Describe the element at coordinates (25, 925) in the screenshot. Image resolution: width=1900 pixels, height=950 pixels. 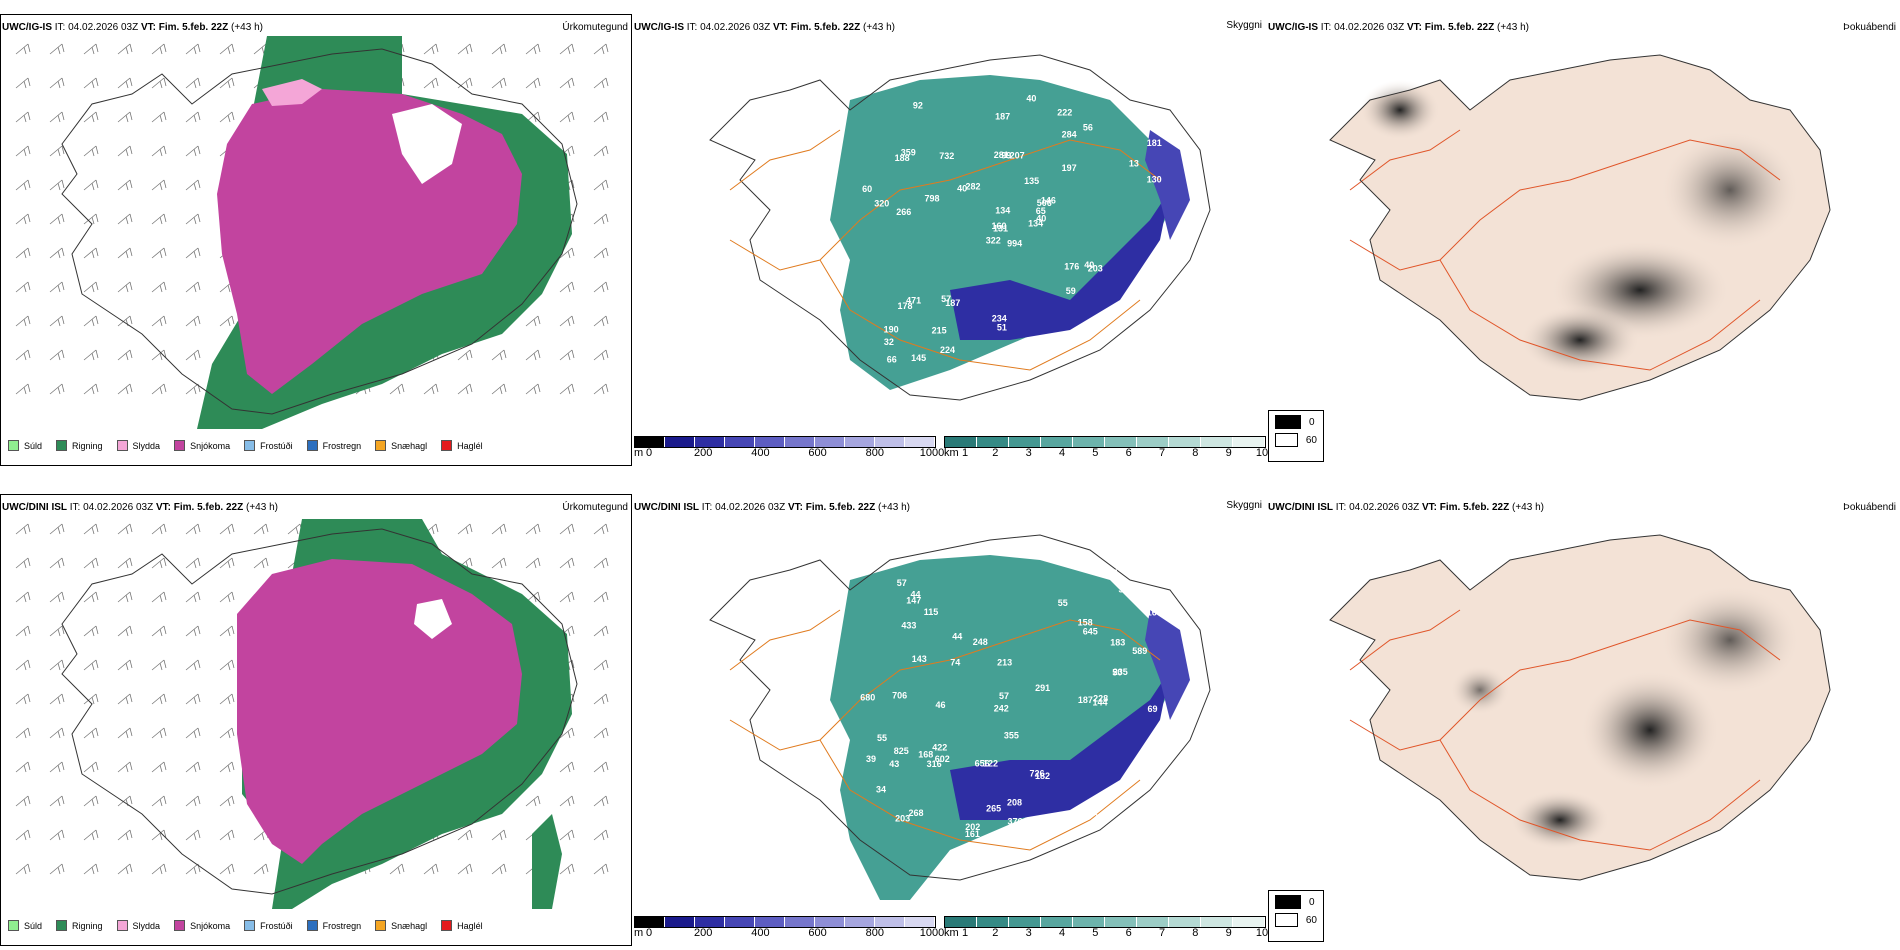
I see `legend-item: Súld` at that location.